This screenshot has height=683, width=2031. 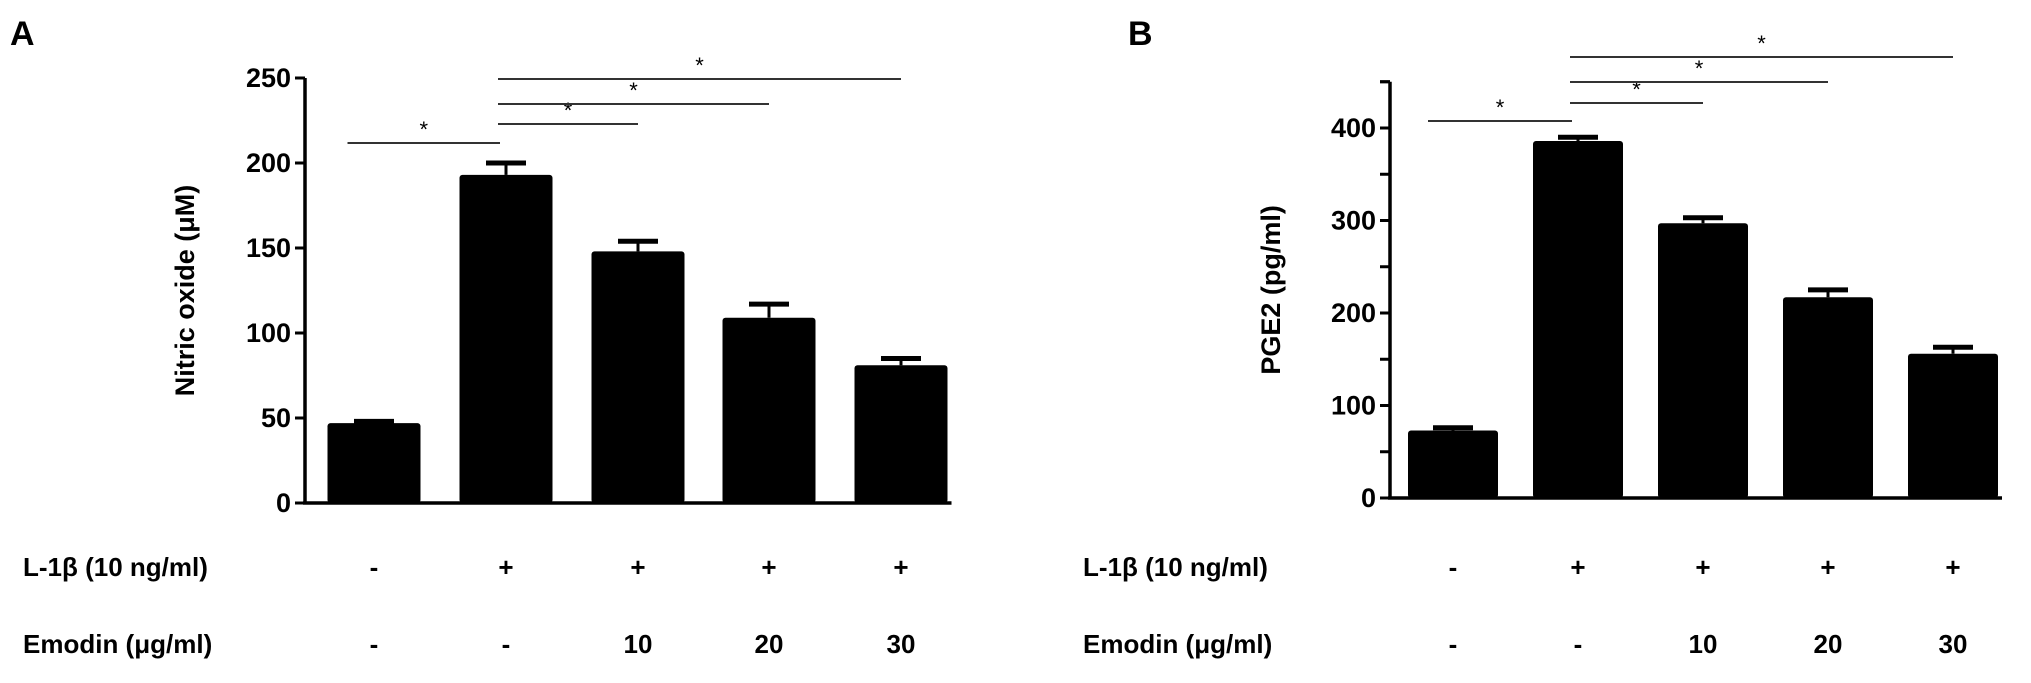 What do you see at coordinates (185, 291) in the screenshot?
I see `y-axis-title: Nitric oxide (μM)` at bounding box center [185, 291].